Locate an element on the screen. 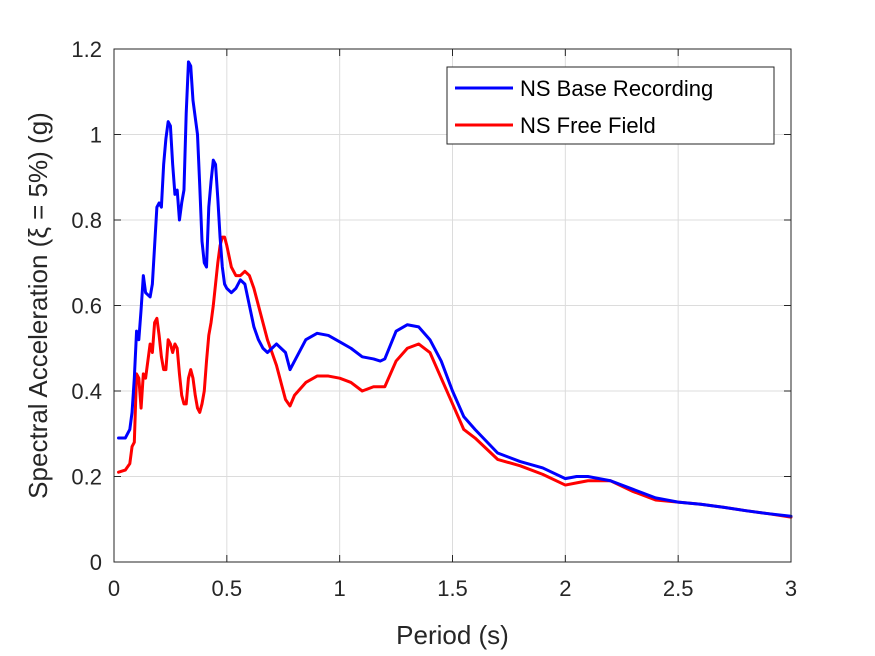 Image resolution: width=875 pixels, height=656 pixels. legend-box is located at coordinates (610, 105).